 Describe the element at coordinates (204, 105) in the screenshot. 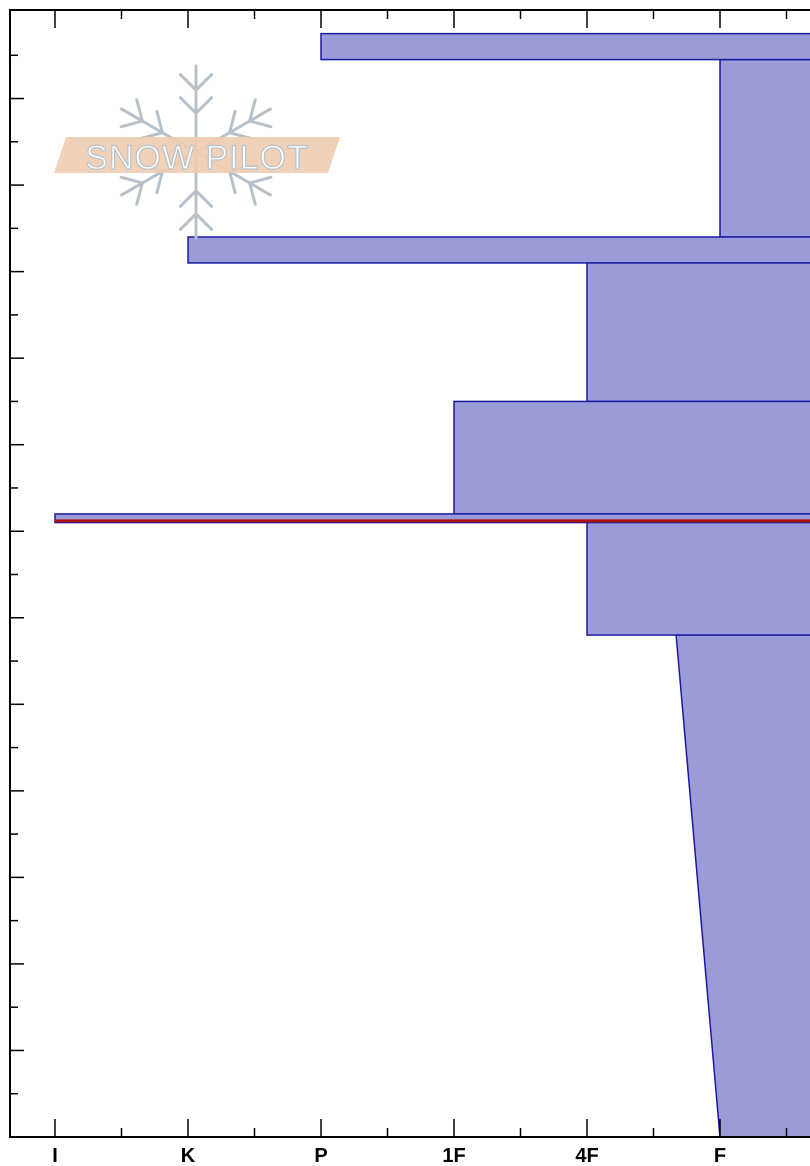

I see `snowflake-branch-0-0r` at that location.